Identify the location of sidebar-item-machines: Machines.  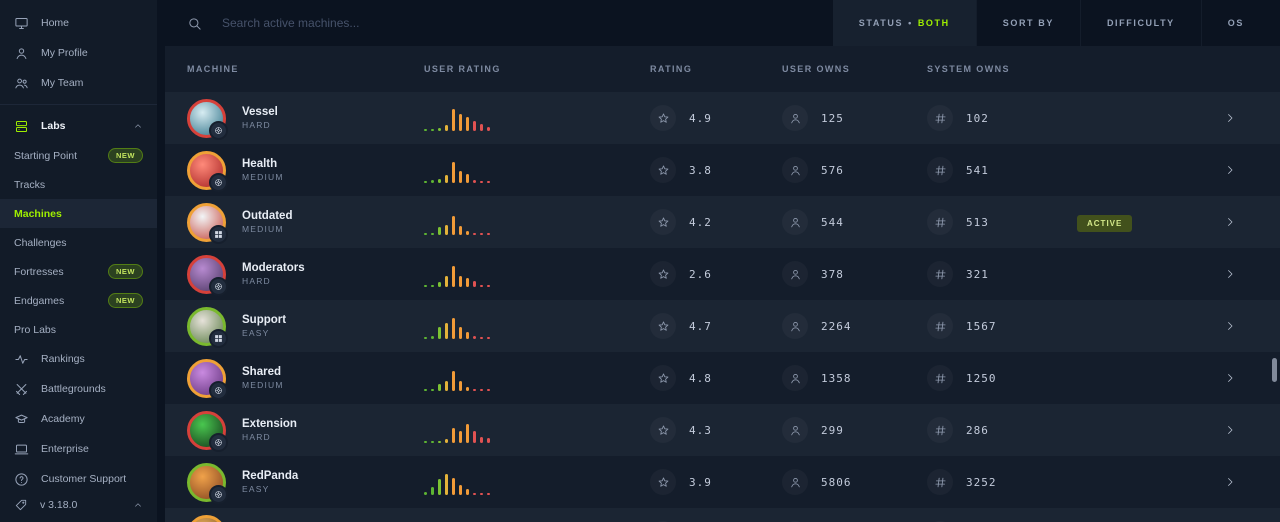
(78, 213).